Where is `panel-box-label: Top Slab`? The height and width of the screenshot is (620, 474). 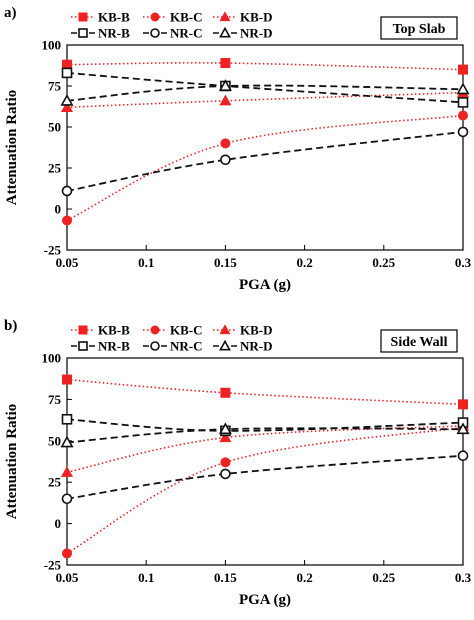 panel-box-label: Top Slab is located at coordinates (419, 29).